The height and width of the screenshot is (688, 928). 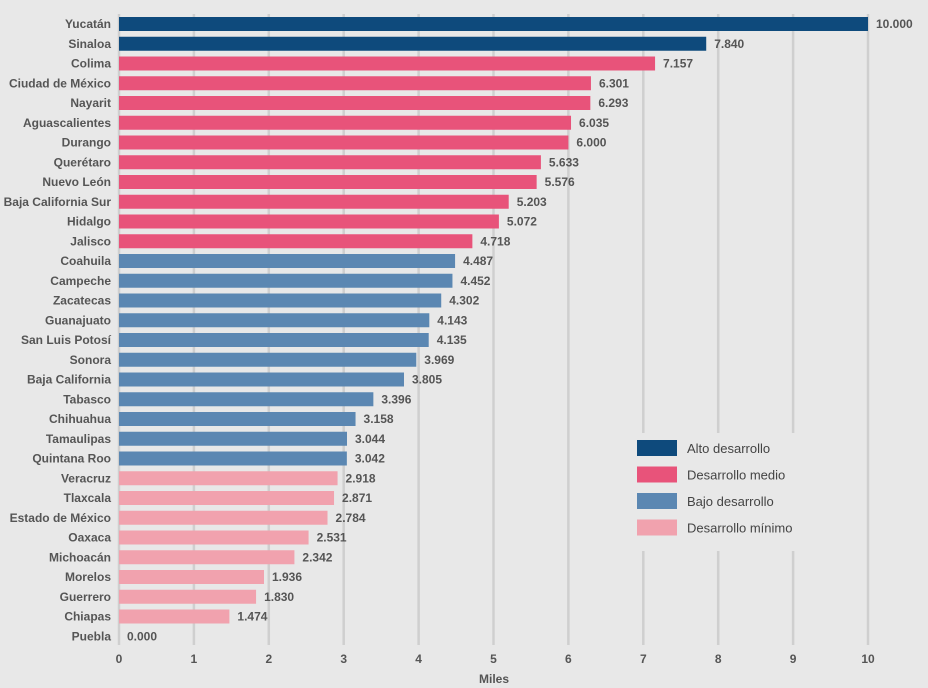 I want to click on value-label: 3.805, so click(x=427, y=380).